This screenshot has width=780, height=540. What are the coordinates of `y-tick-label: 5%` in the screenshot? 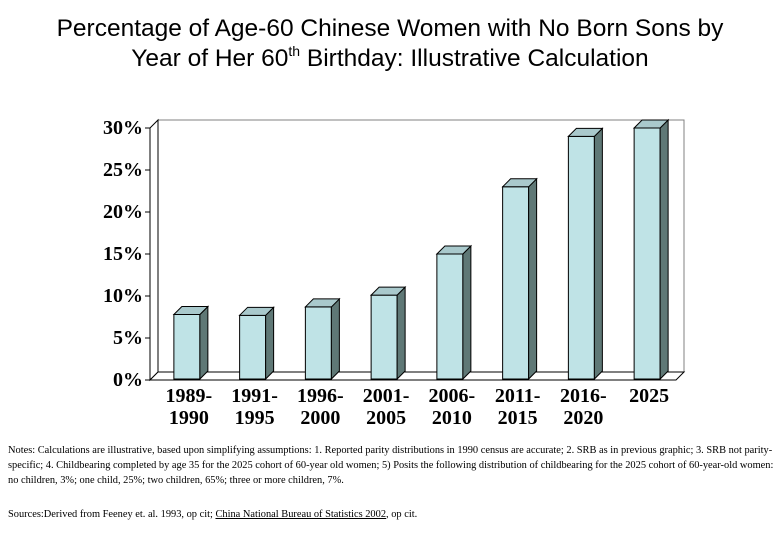 It's located at (128, 338).